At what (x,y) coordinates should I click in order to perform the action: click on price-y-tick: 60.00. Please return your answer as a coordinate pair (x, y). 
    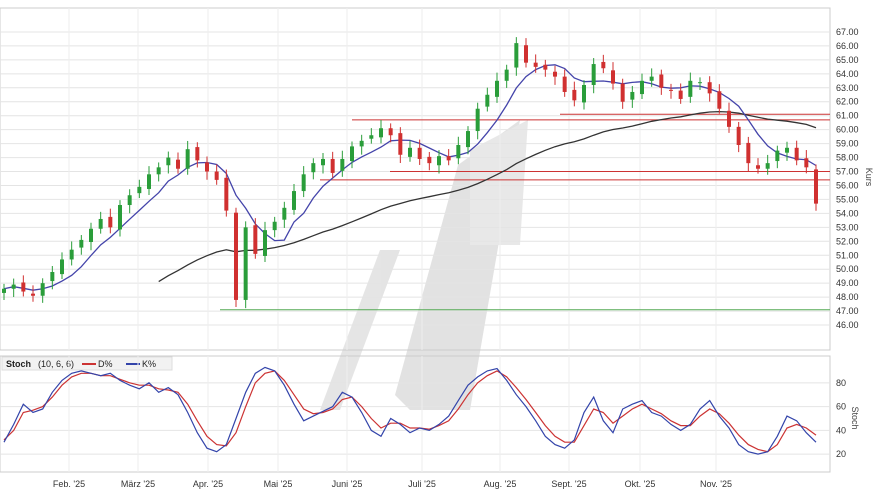
    Looking at the image, I should click on (847, 130).